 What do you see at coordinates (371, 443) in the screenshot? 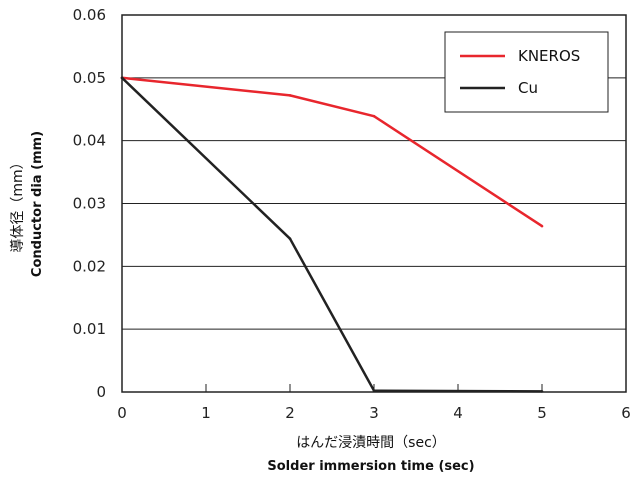
I see `x-axis-title-japanese: はんだ浸漬時間（sec）` at bounding box center [371, 443].